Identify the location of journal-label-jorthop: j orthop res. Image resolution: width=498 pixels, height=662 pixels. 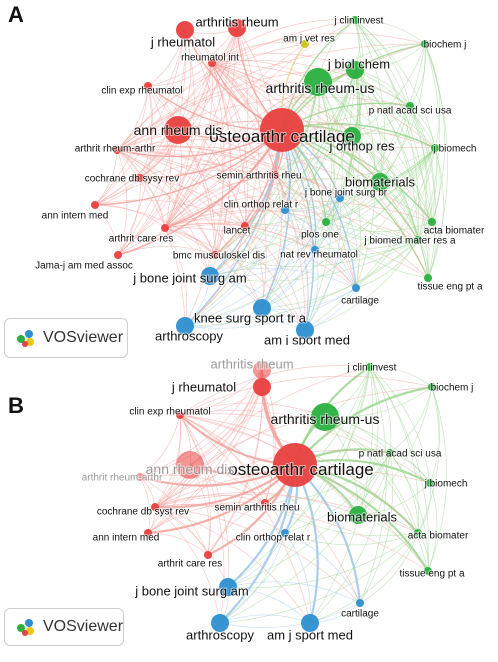
(361, 146).